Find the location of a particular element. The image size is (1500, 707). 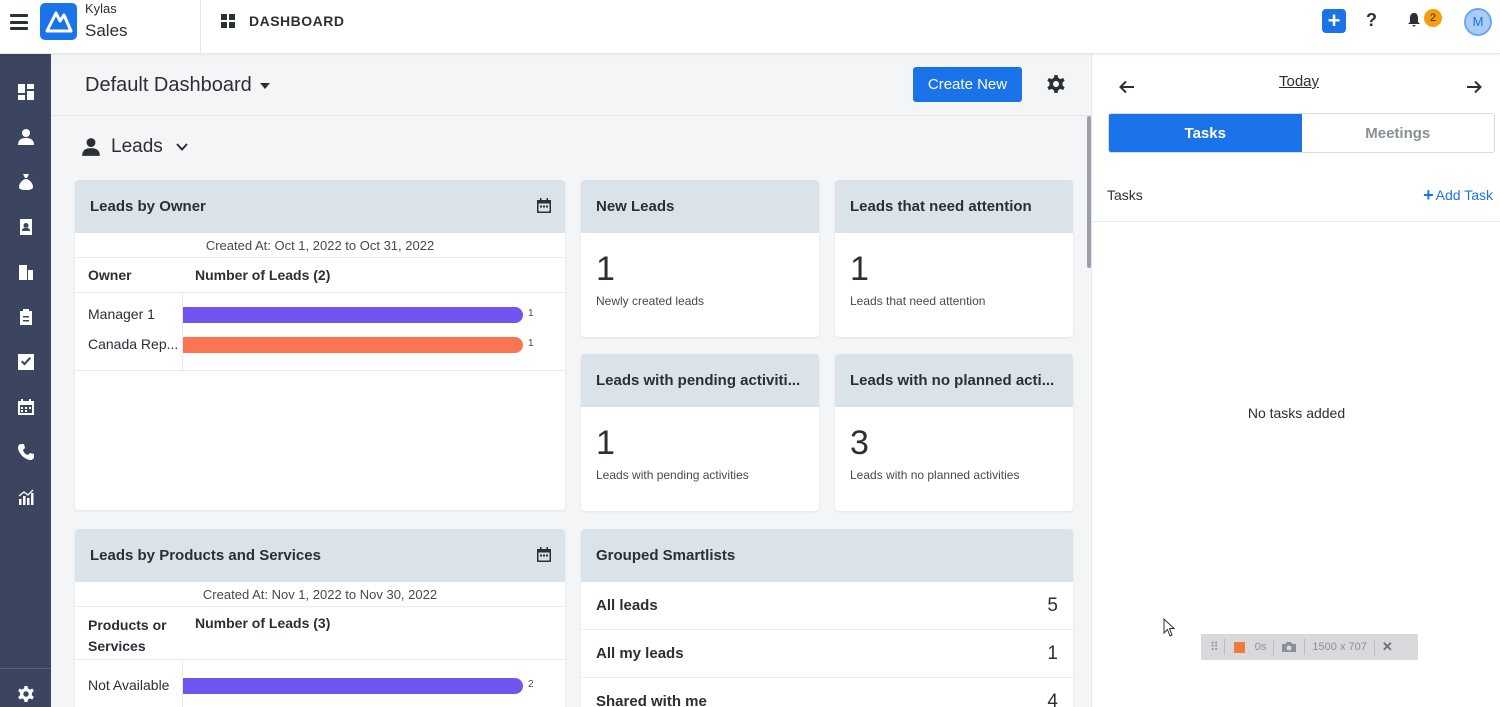

close-icon: ✕ is located at coordinates (1387, 646).